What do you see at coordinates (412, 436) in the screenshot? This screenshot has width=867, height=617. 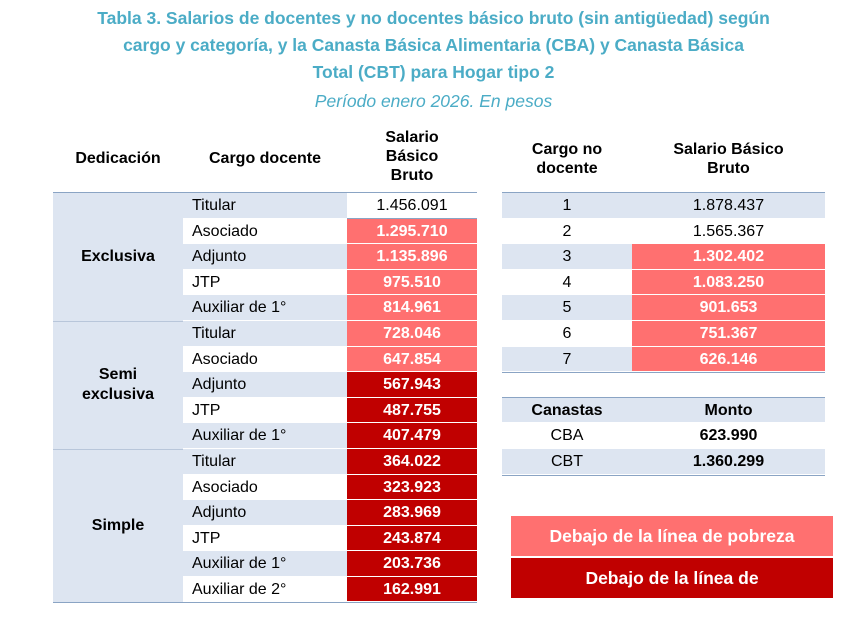 I see `salario-cell: 407.479` at bounding box center [412, 436].